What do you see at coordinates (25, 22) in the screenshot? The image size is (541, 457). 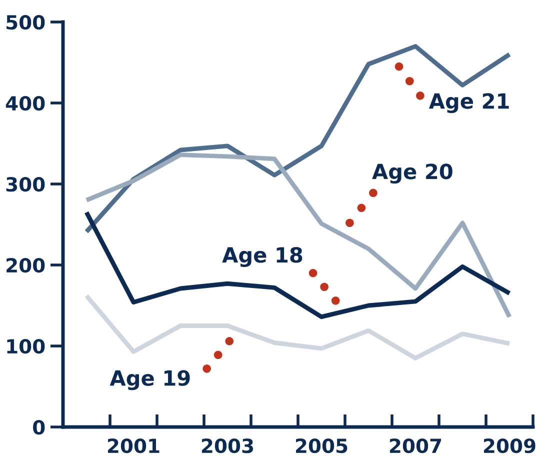 I see `y-tick-label: 500` at bounding box center [25, 22].